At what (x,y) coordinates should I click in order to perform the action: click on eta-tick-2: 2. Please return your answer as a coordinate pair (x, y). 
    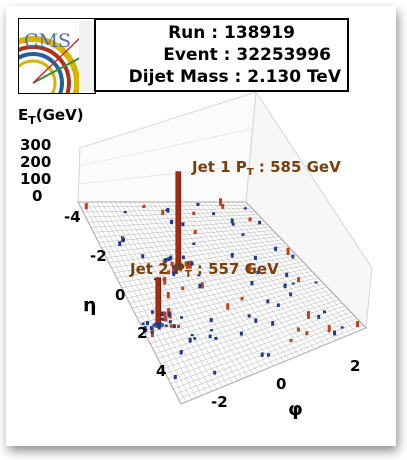
    Looking at the image, I should click on (142, 333).